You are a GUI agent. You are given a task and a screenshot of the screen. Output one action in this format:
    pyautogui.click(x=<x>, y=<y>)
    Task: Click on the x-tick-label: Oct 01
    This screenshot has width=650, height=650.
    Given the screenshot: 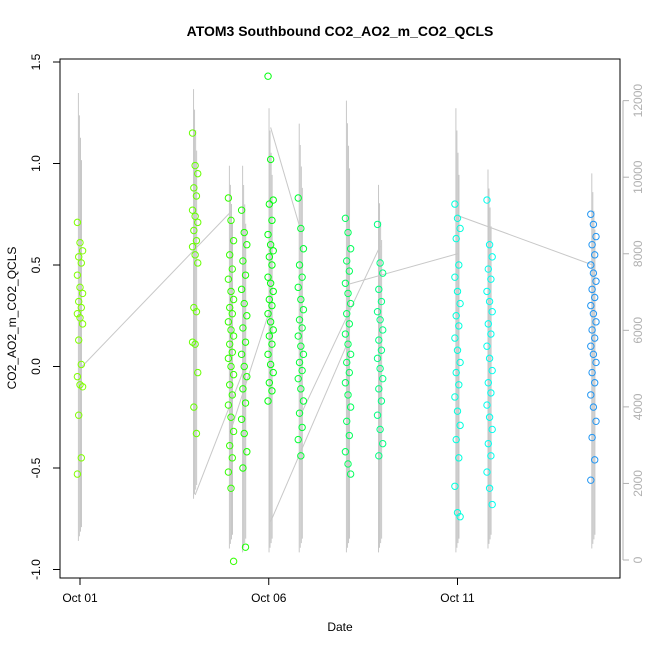 What is the action you would take?
    pyautogui.click(x=80, y=598)
    